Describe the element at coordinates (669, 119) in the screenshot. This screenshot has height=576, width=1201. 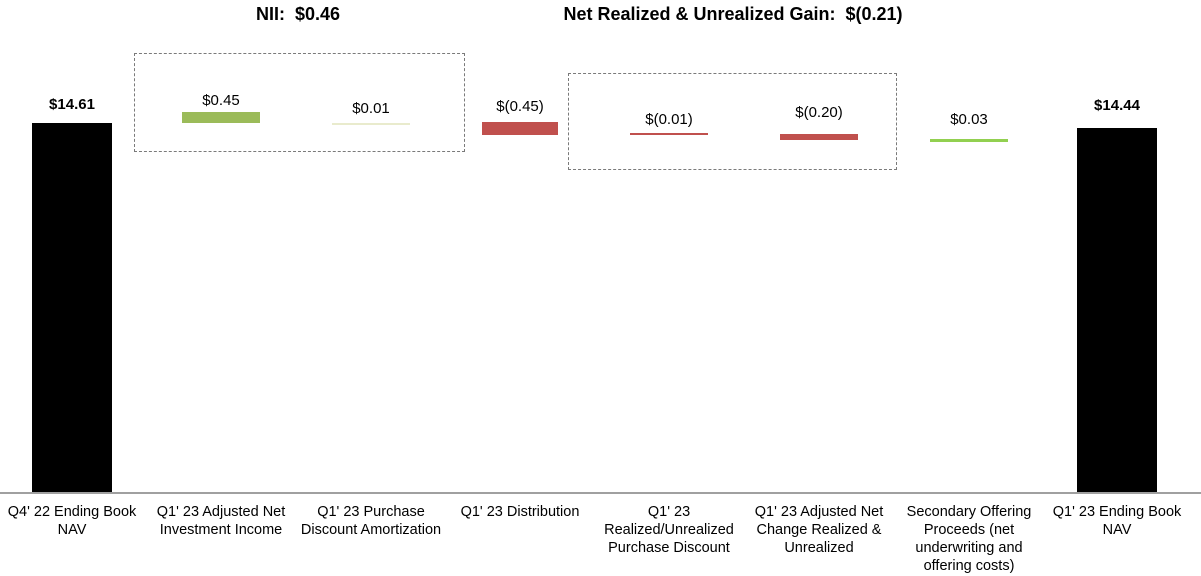
I see `value-label-q1-23-realized-unrealized-pd: $(0.01)` at that location.